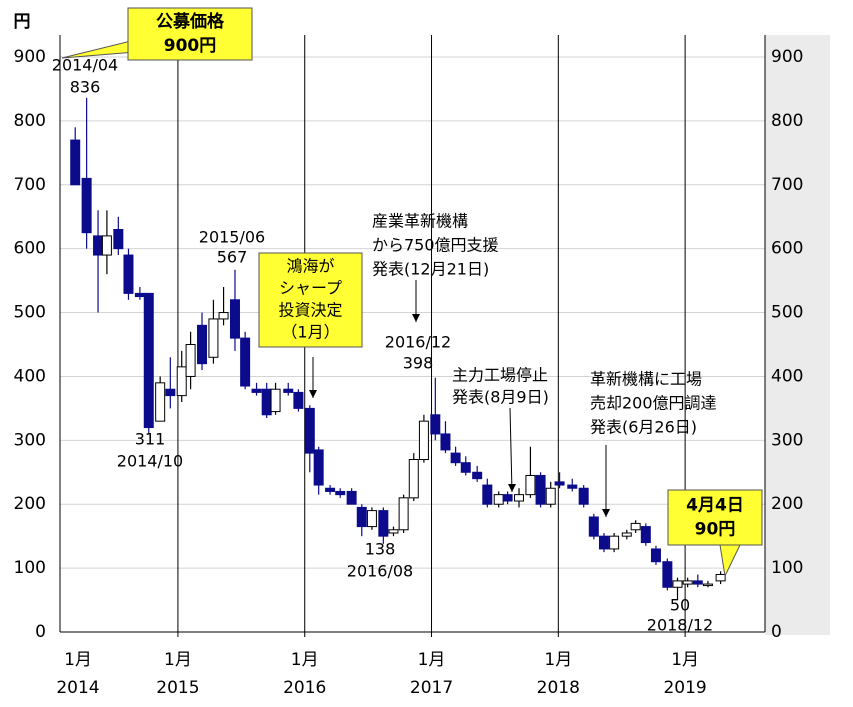  Describe the element at coordinates (310, 288) in the screenshot. I see `callout-text: シャープ` at that location.